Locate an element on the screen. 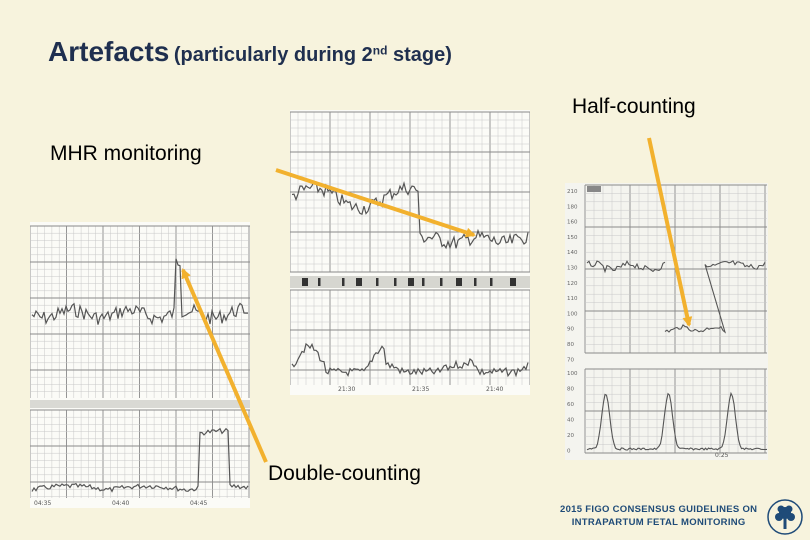 The image size is (810, 540). title-paren: (particularly during 2 is located at coordinates (273, 55).